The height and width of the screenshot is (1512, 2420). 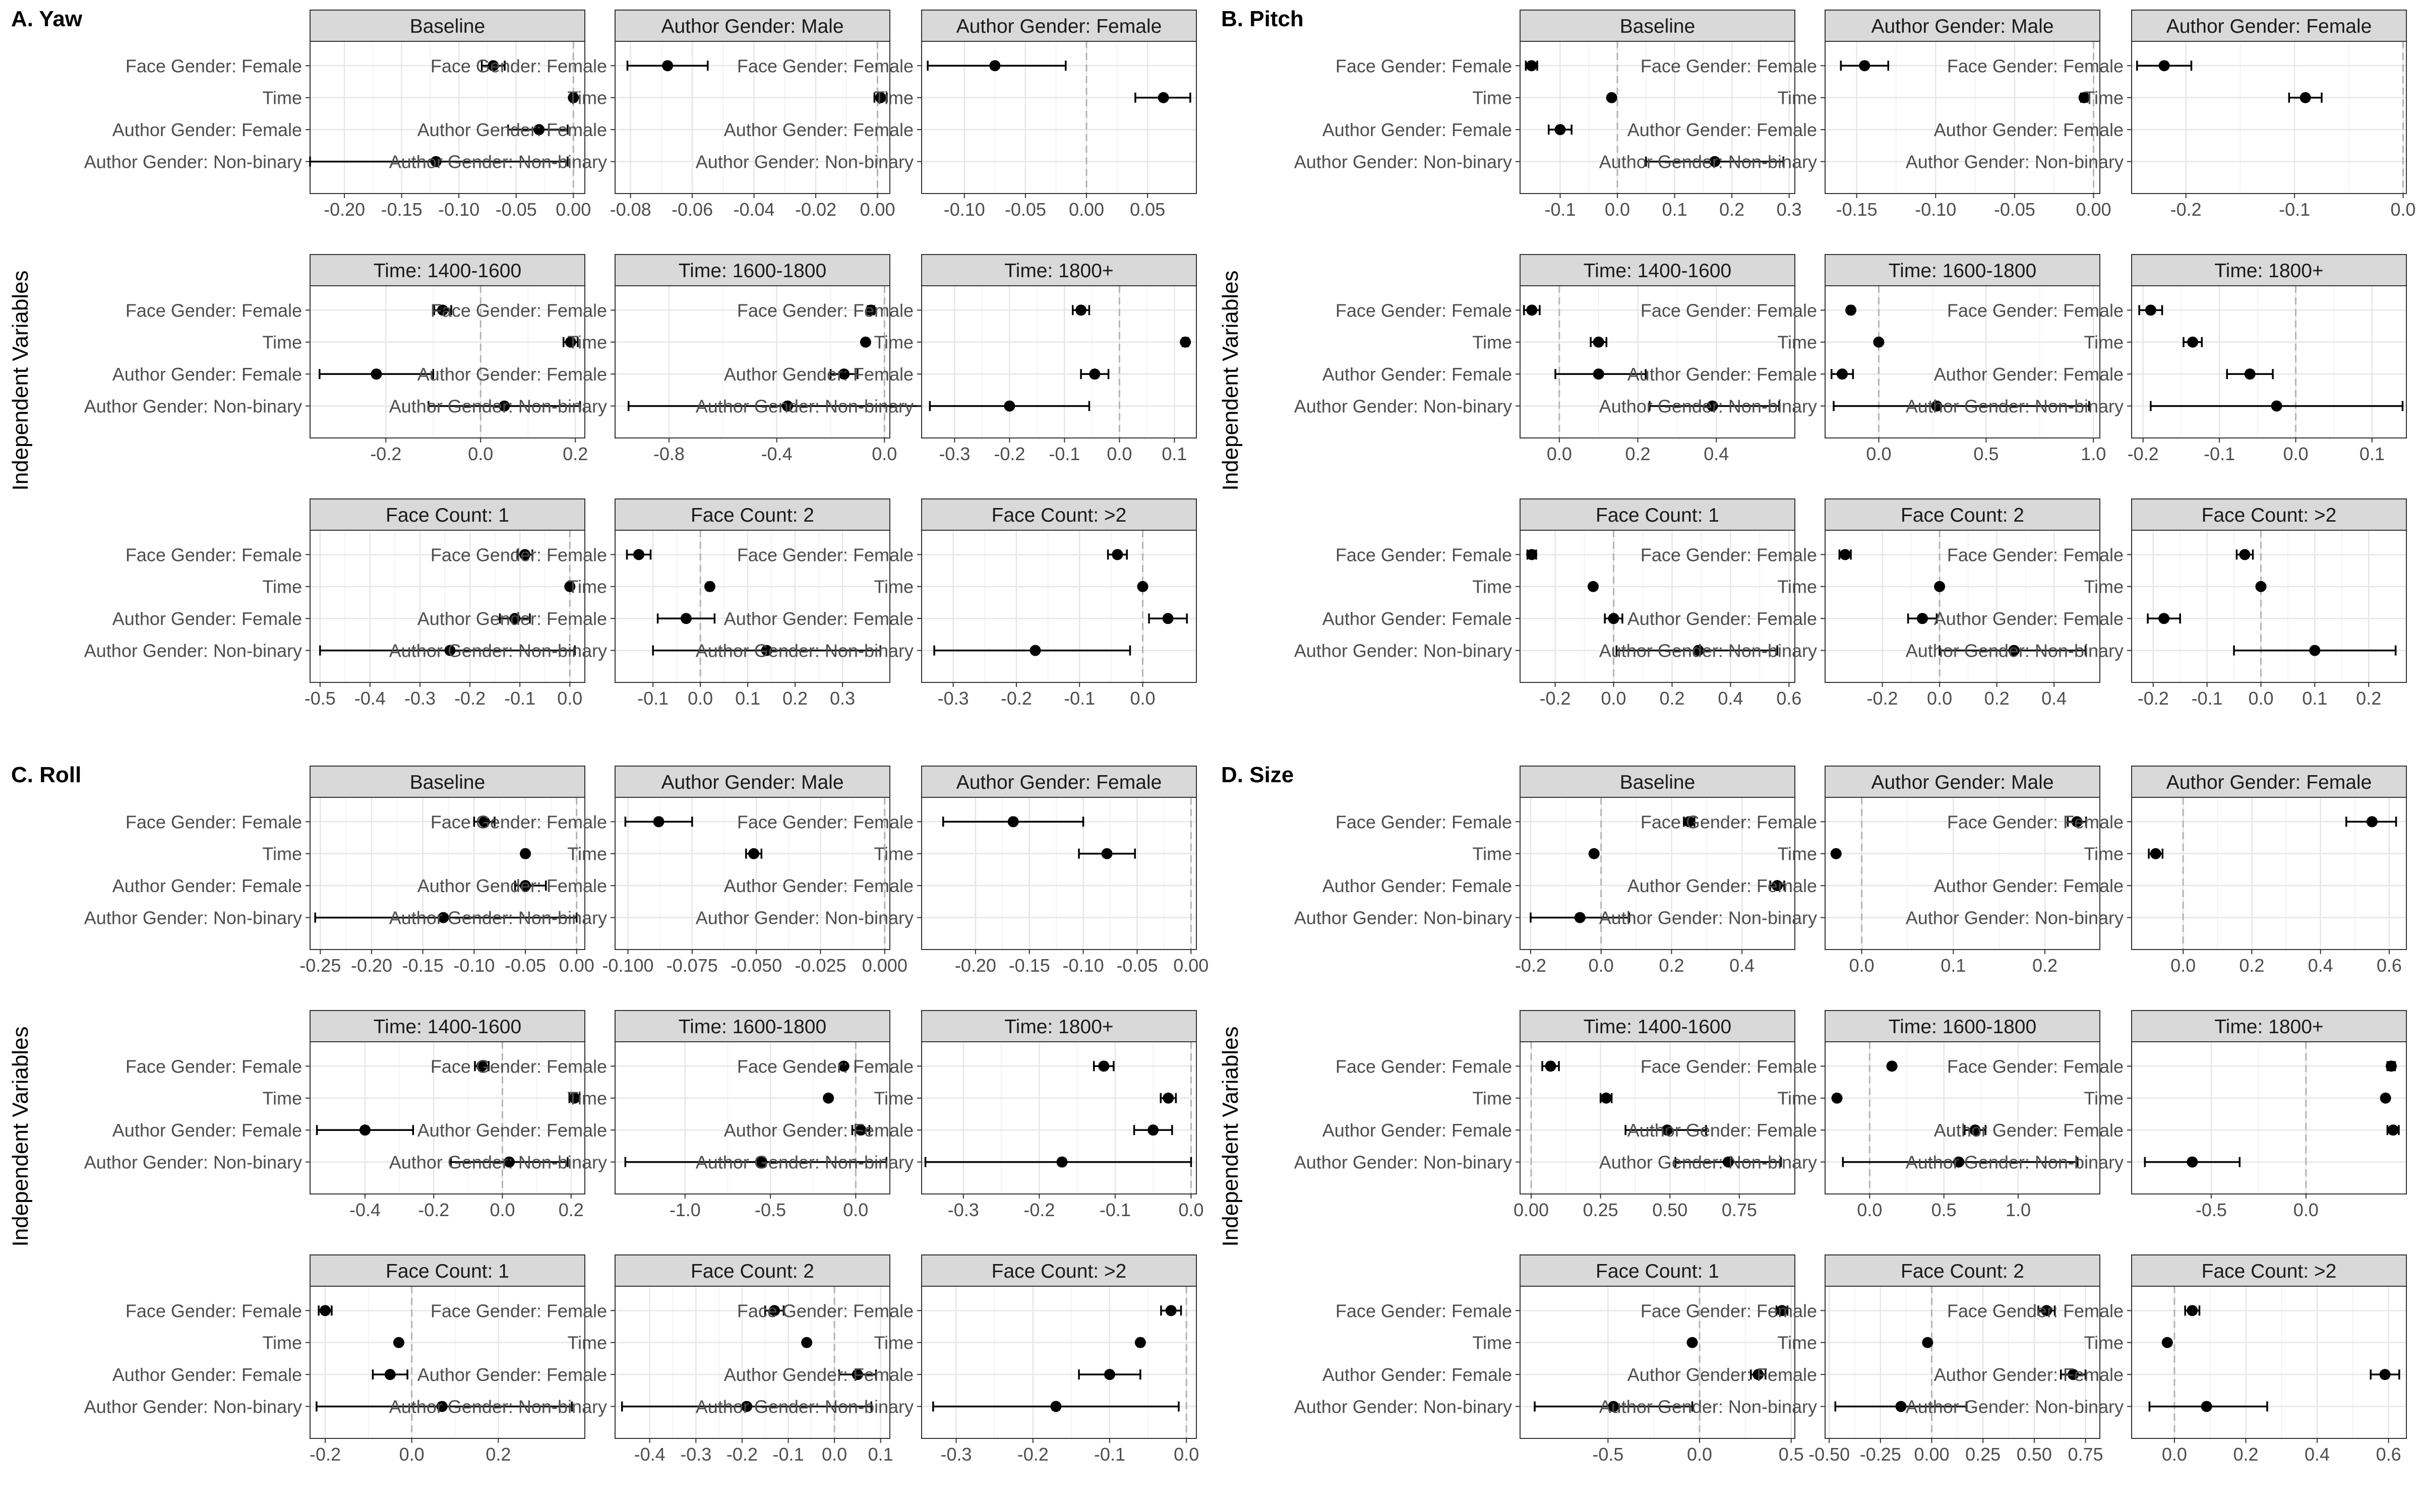 I want to click on panel-title: Face Count: >2, so click(x=1059, y=515).